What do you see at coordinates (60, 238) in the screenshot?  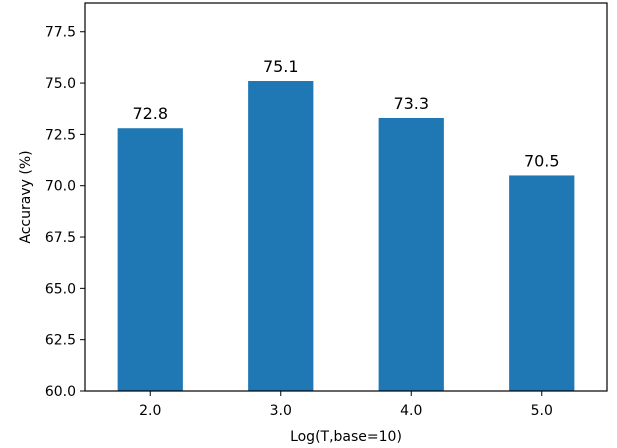 I see `y-tick-label: 67.5` at bounding box center [60, 238].